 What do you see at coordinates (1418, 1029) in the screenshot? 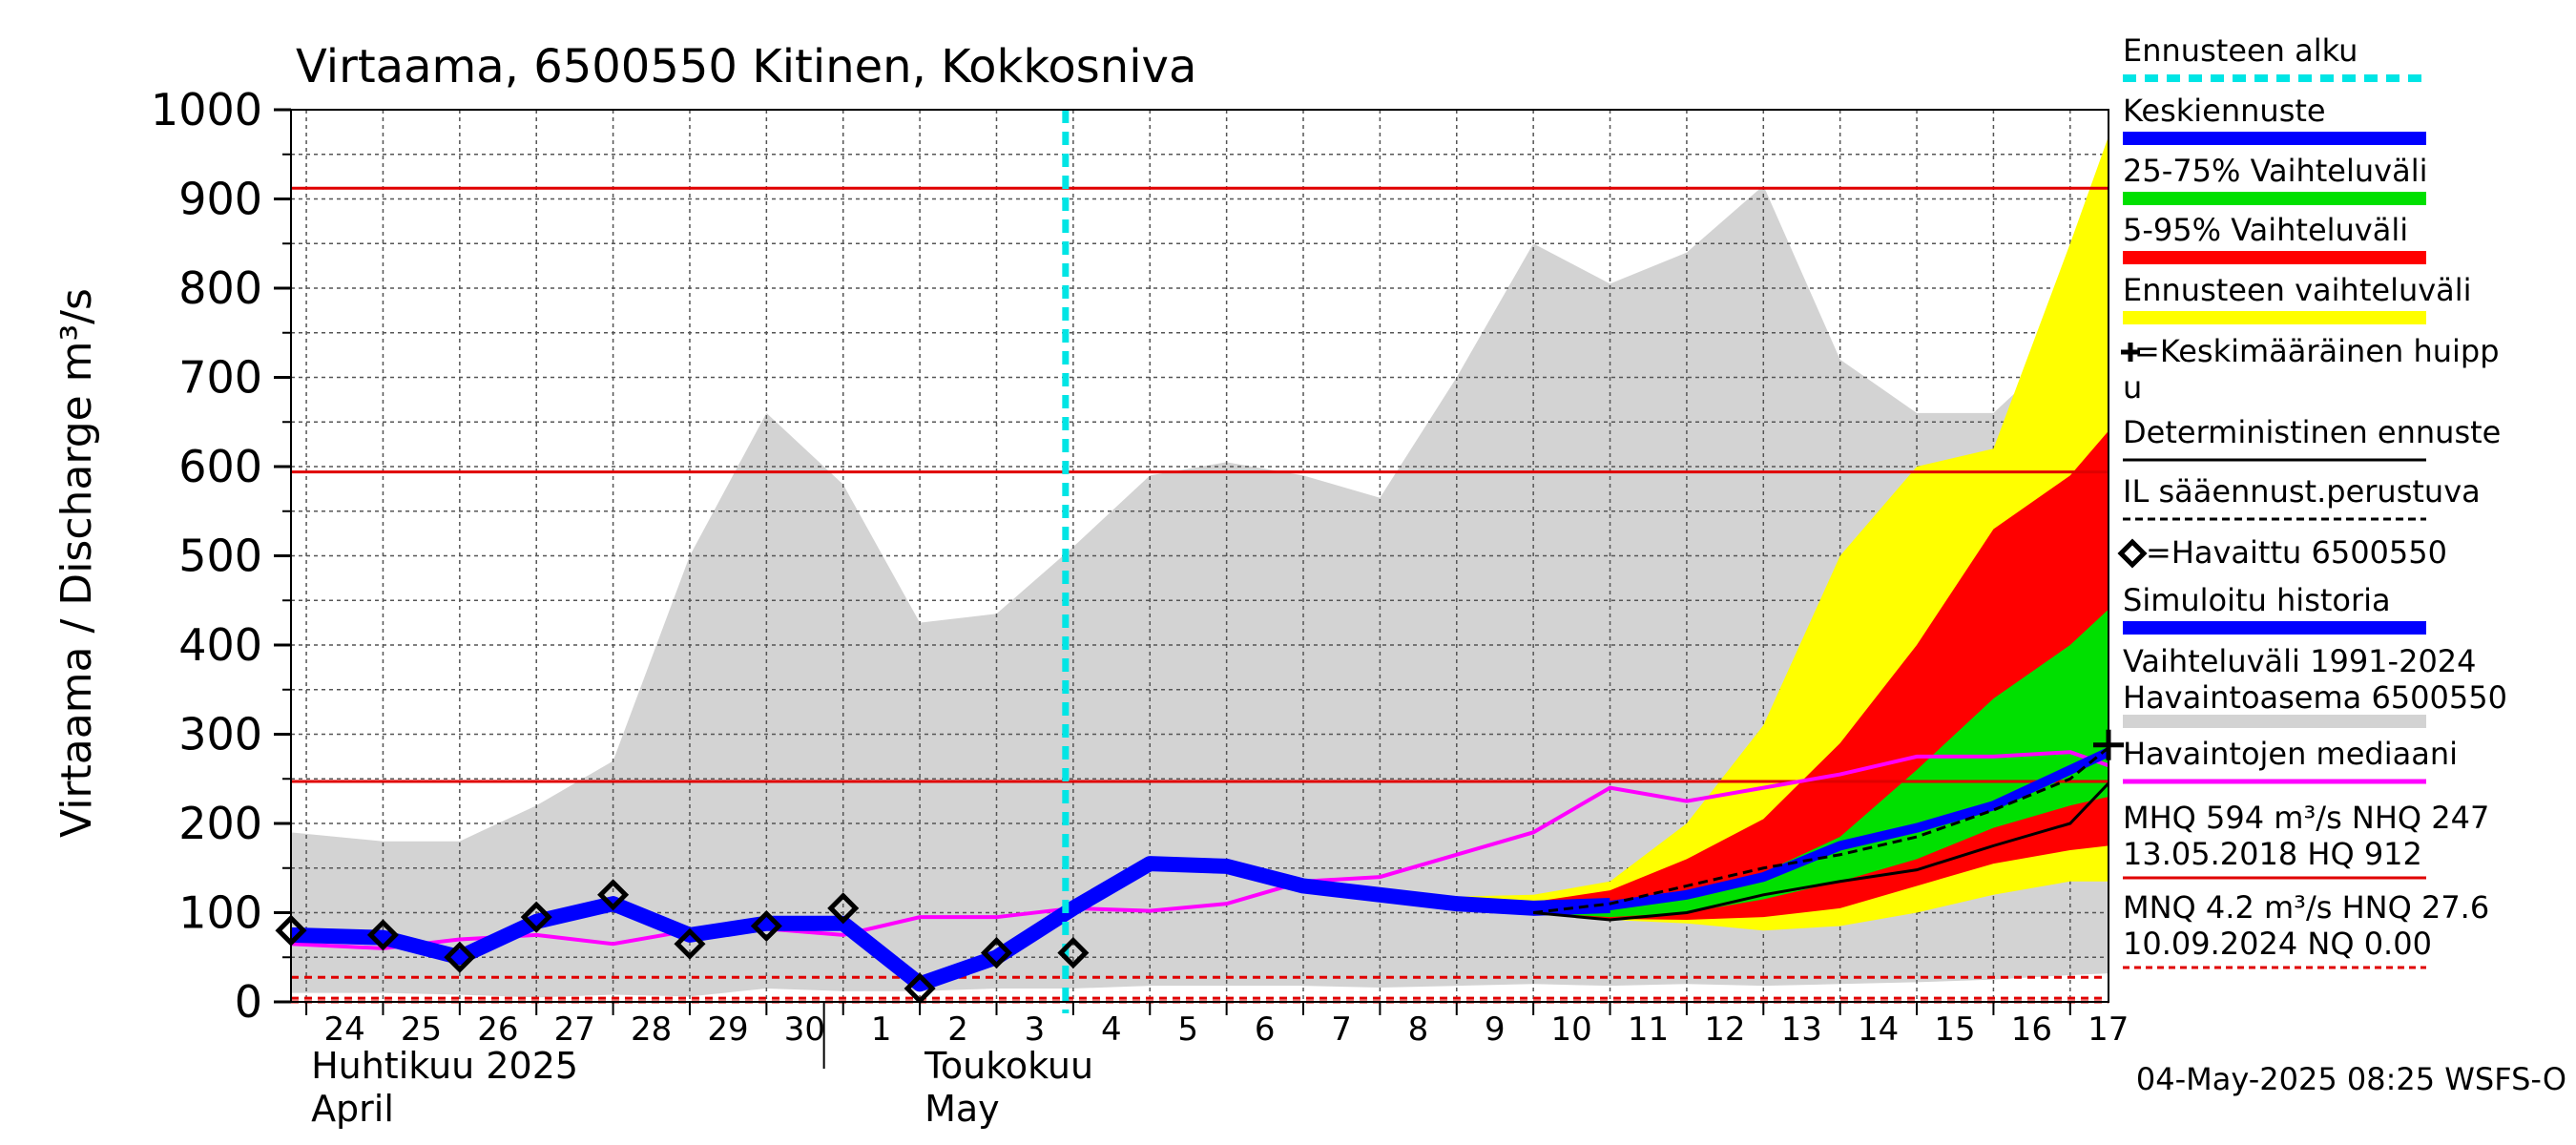
I see `x-tick-label: 8` at bounding box center [1418, 1029].